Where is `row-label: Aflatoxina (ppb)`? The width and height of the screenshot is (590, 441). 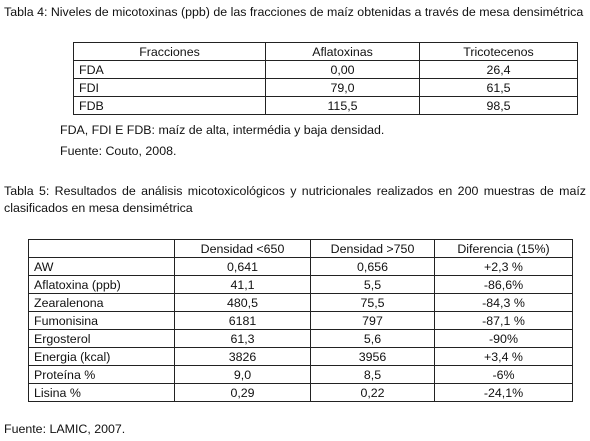 row-label: Aflatoxina (ppb) is located at coordinates (101, 284).